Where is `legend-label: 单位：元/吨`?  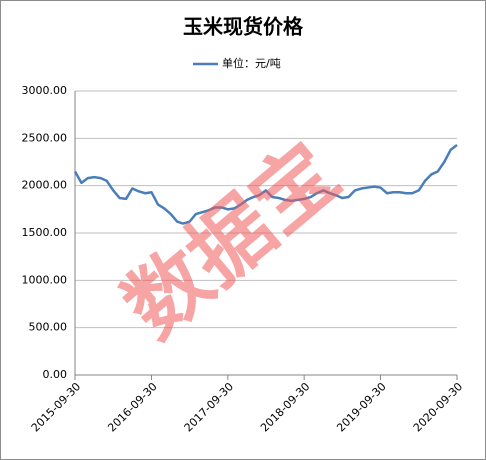 legend-label: 单位：元/吨 is located at coordinates (251, 63).